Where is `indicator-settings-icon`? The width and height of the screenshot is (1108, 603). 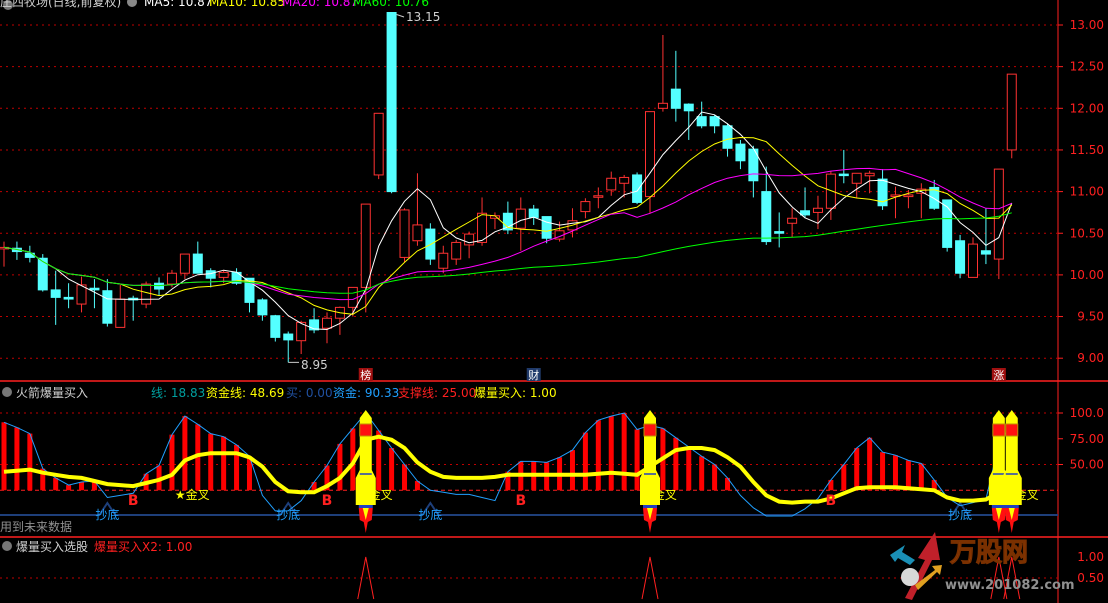 indicator-settings-icon is located at coordinates (7, 392).